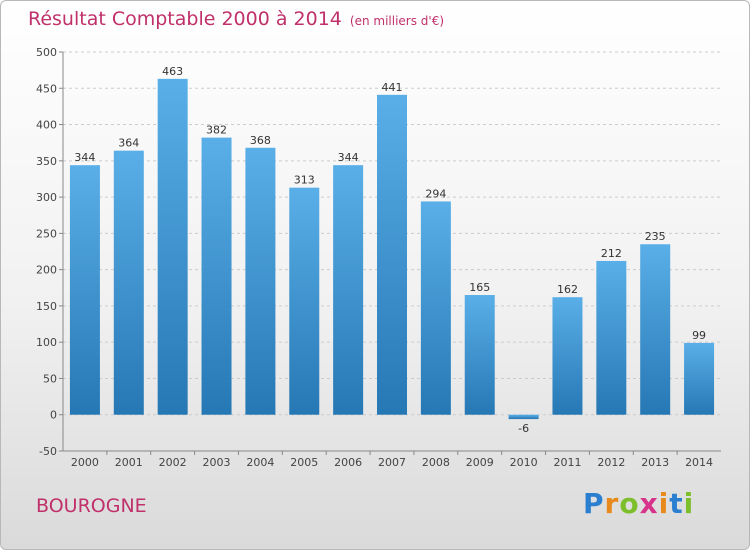  I want to click on value-label-2012: 212, so click(611, 253).